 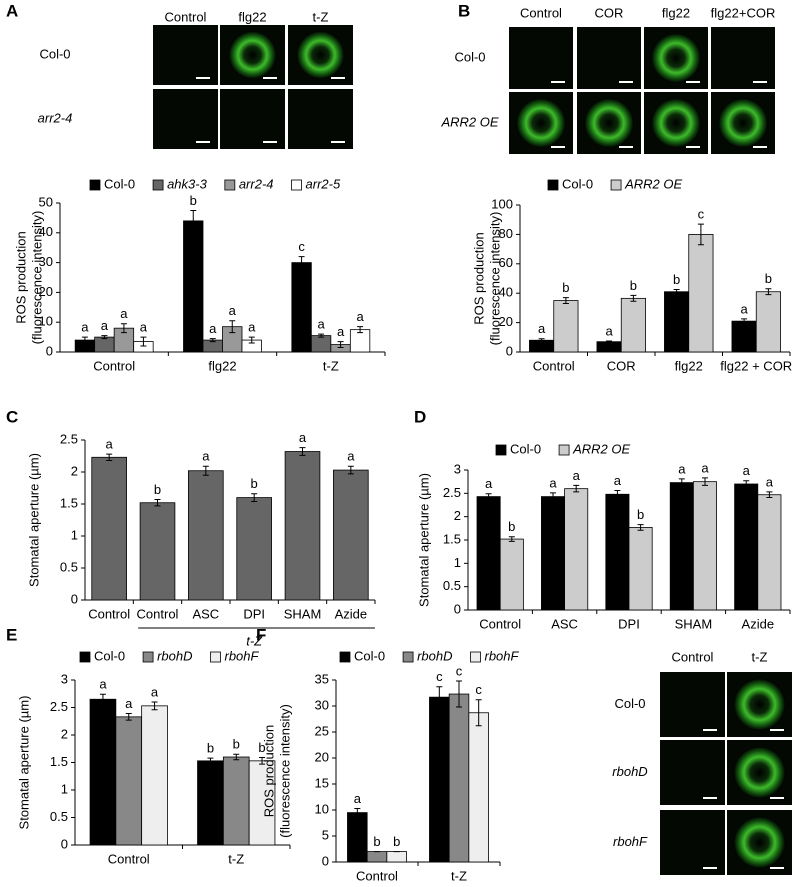 I want to click on panel-label: C, so click(x=12, y=416).